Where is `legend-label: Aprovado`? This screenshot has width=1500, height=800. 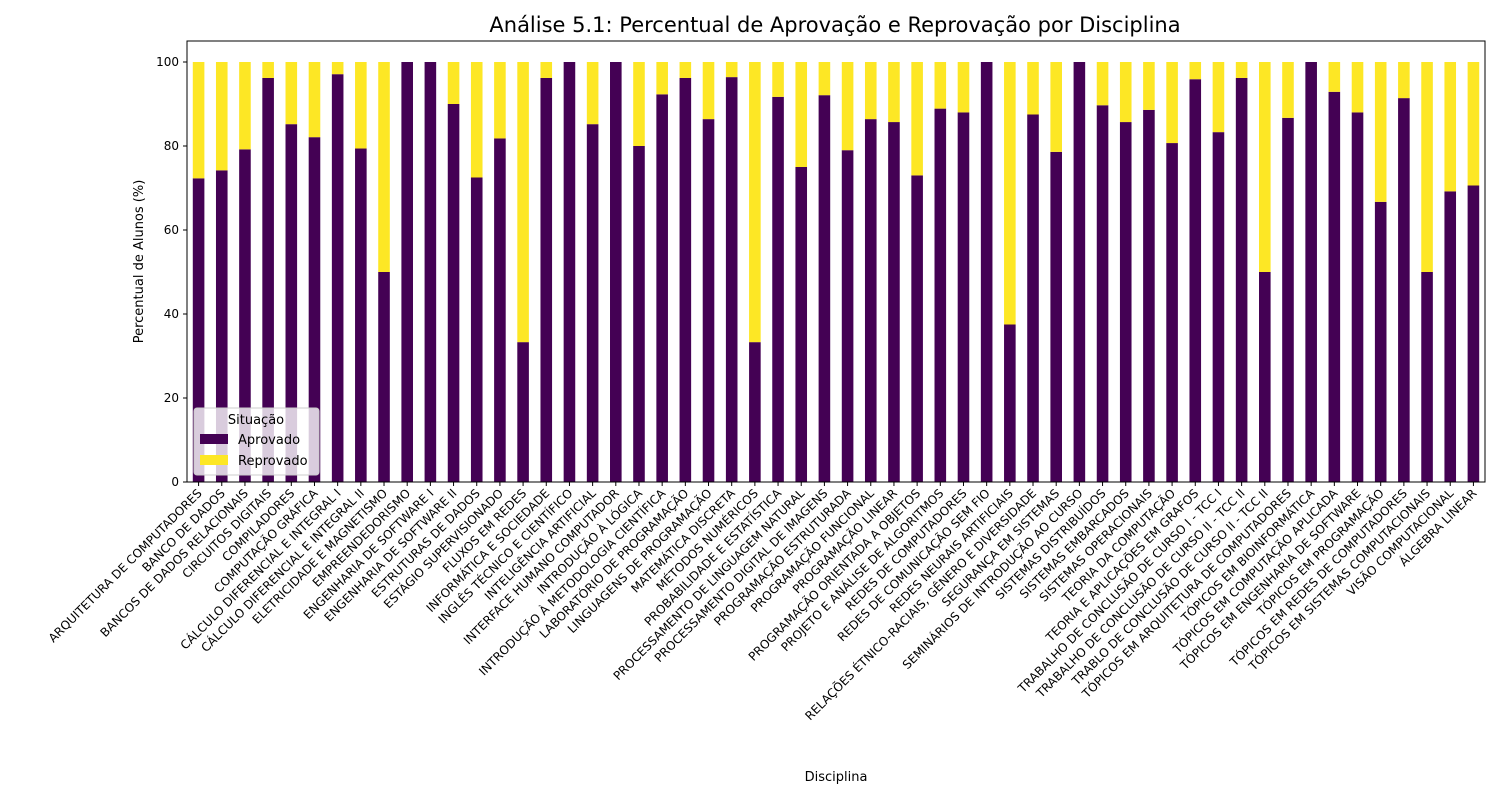
legend-label: Aprovado is located at coordinates (269, 440).